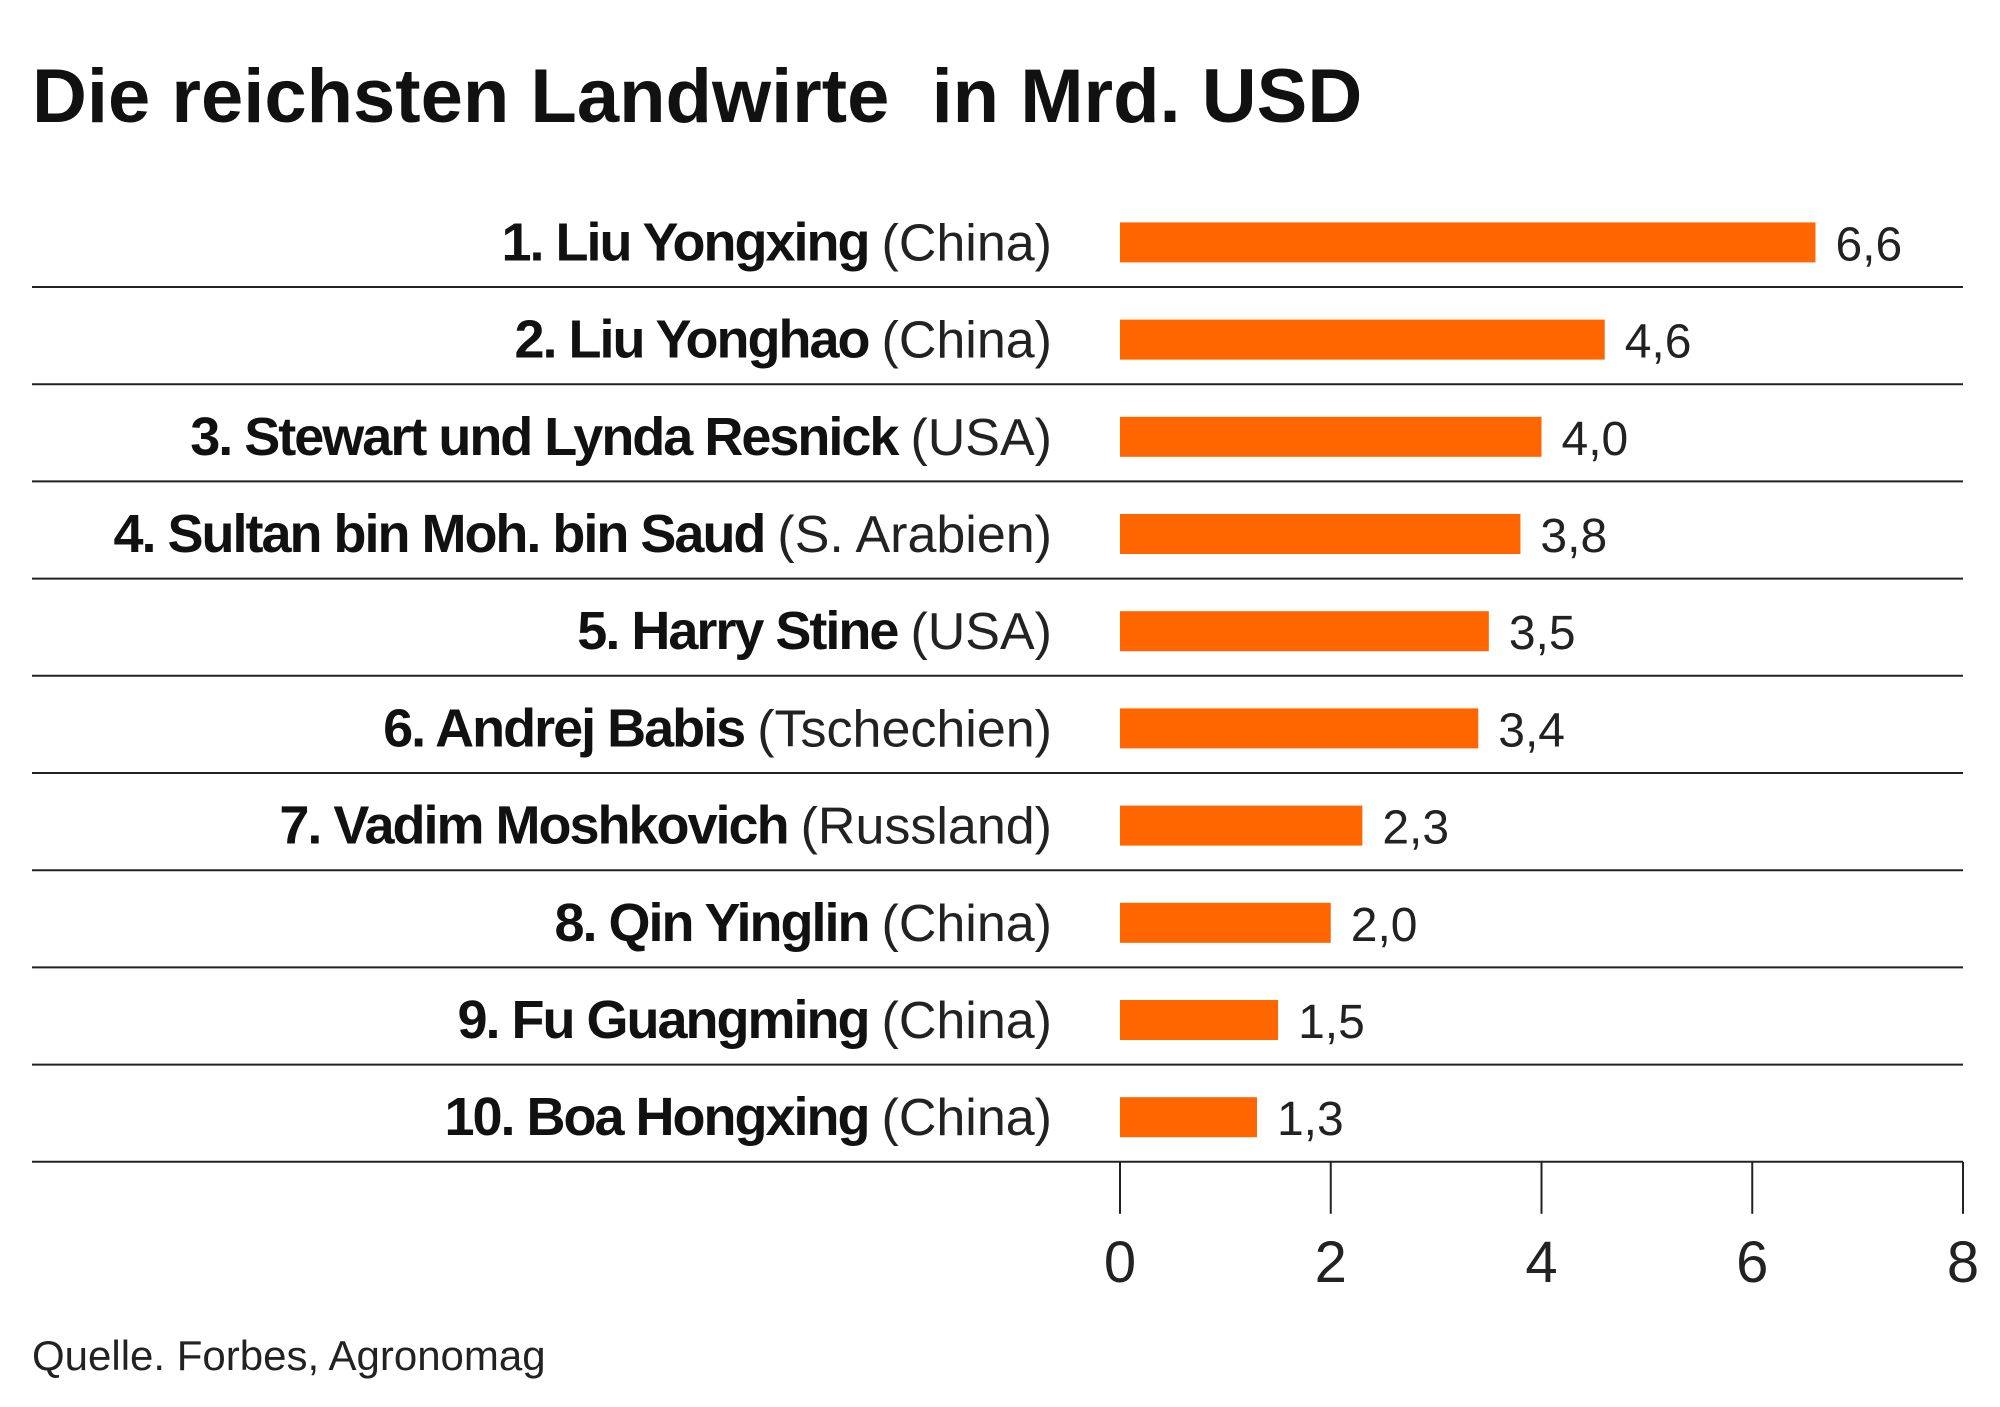 The width and height of the screenshot is (2000, 1407). What do you see at coordinates (670, 1020) in the screenshot?
I see `category-name: 9. Fu Guangming` at bounding box center [670, 1020].